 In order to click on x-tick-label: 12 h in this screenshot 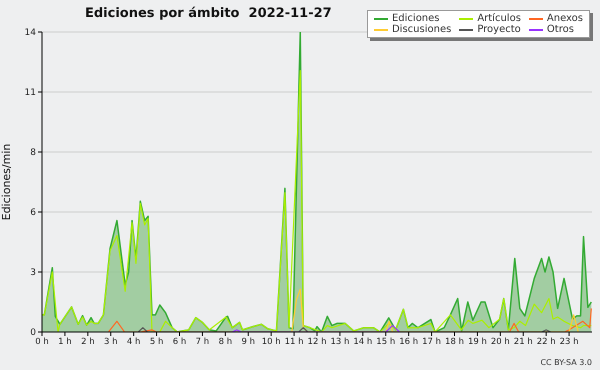, I will do `click(317, 342)`.